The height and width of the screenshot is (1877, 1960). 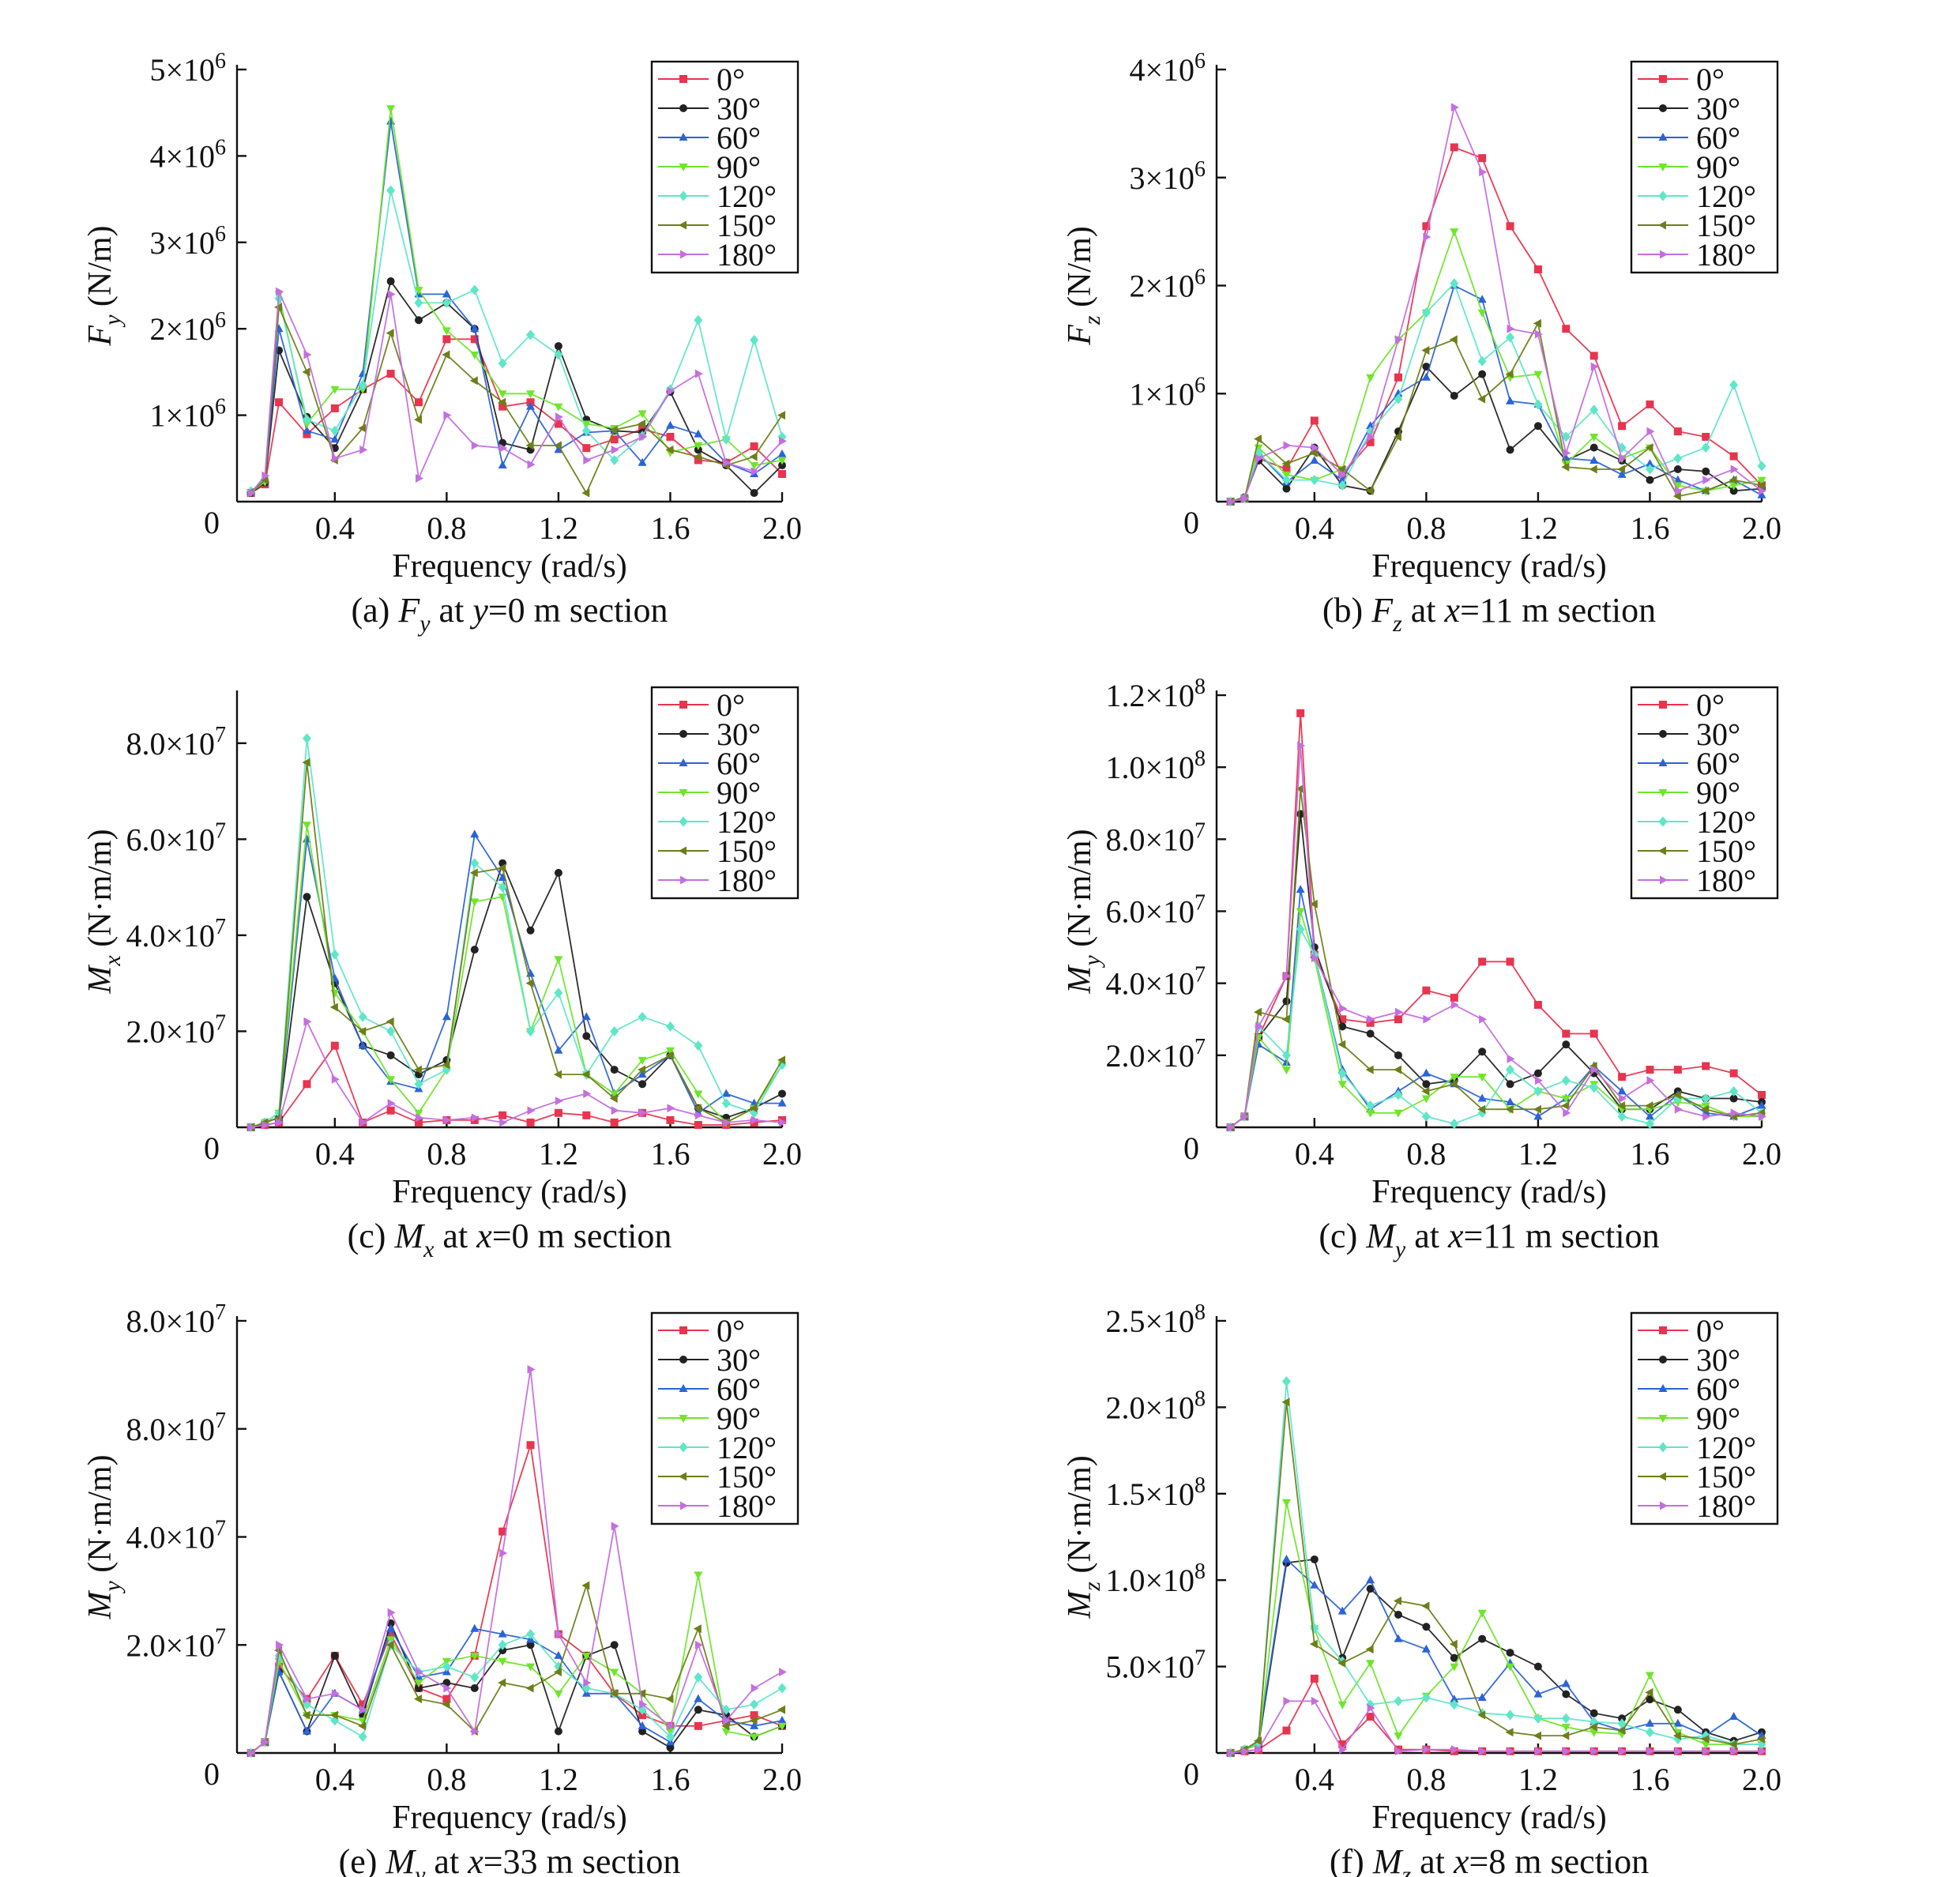 What do you see at coordinates (1155, 766) in the screenshot?
I see `y-tick-label: 1.0×10⁸` at bounding box center [1155, 766].